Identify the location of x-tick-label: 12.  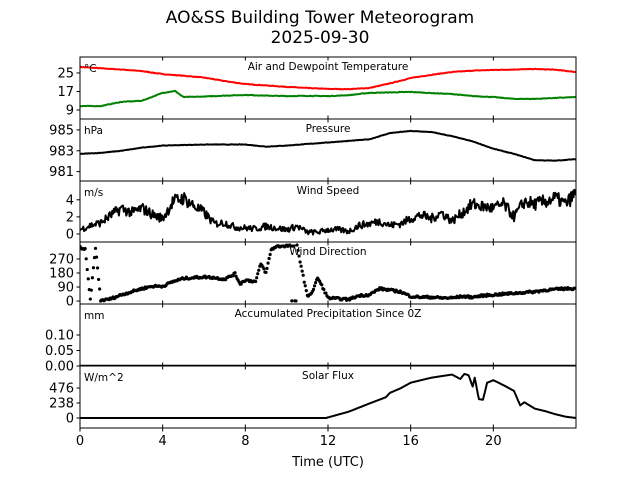
(328, 441).